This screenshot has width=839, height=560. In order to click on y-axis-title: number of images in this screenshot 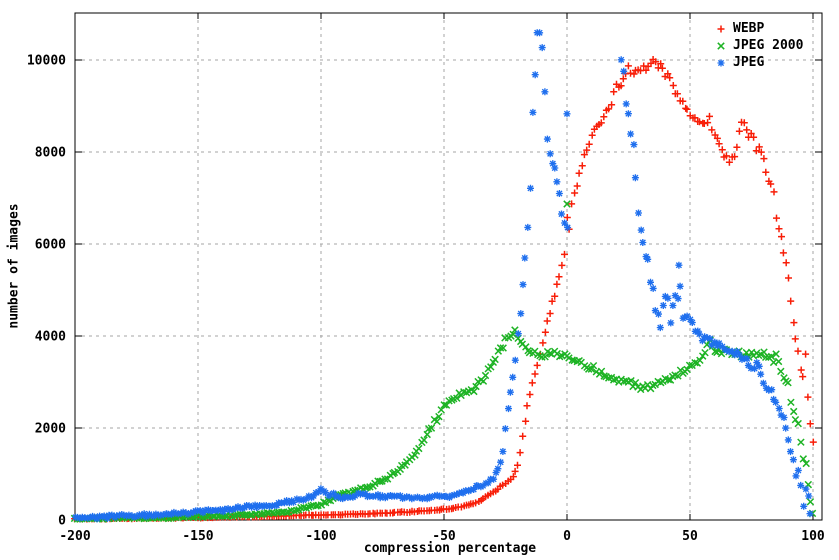, I will do `click(14, 266)`.